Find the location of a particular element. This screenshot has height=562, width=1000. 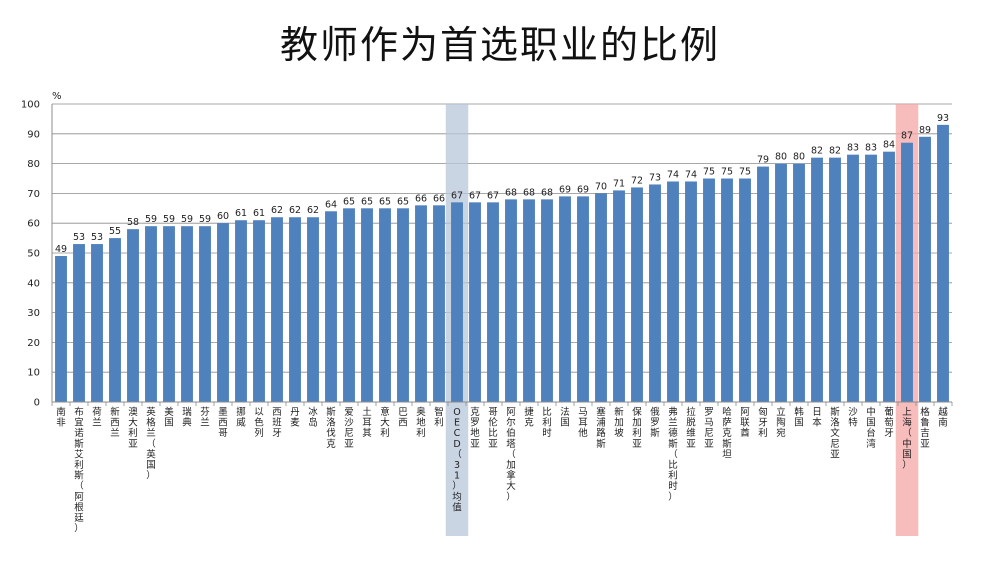

data-label: 83 is located at coordinates (871, 148).